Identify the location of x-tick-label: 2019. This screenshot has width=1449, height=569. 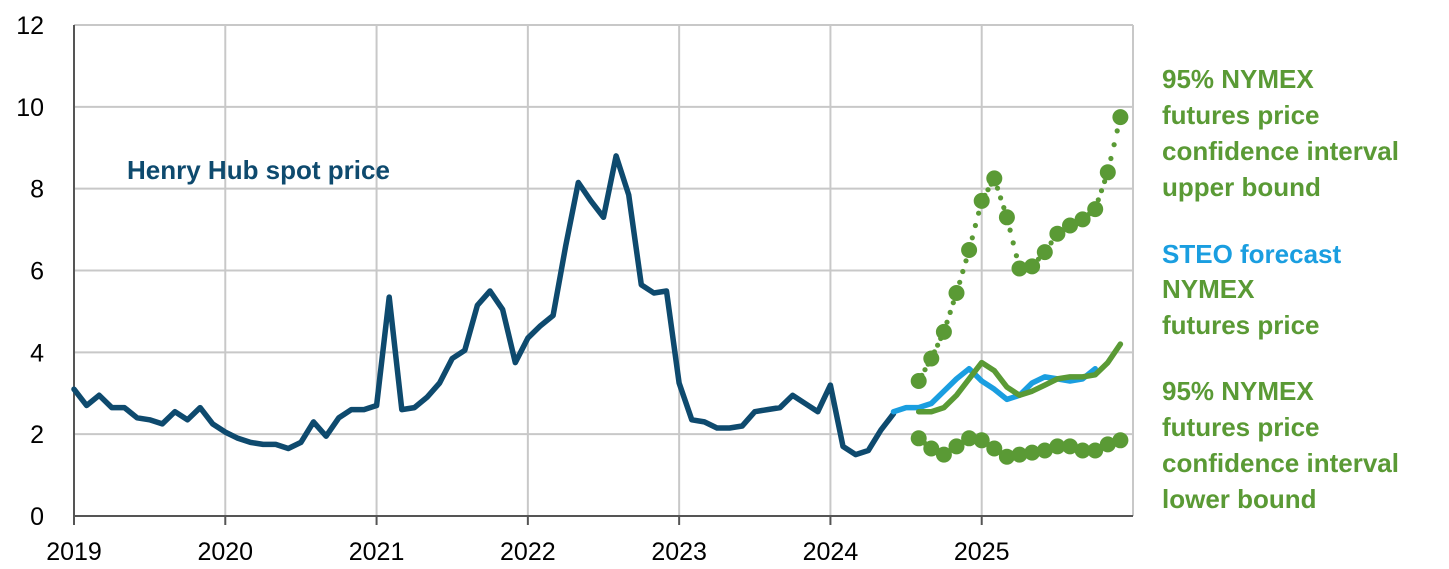
(74, 552).